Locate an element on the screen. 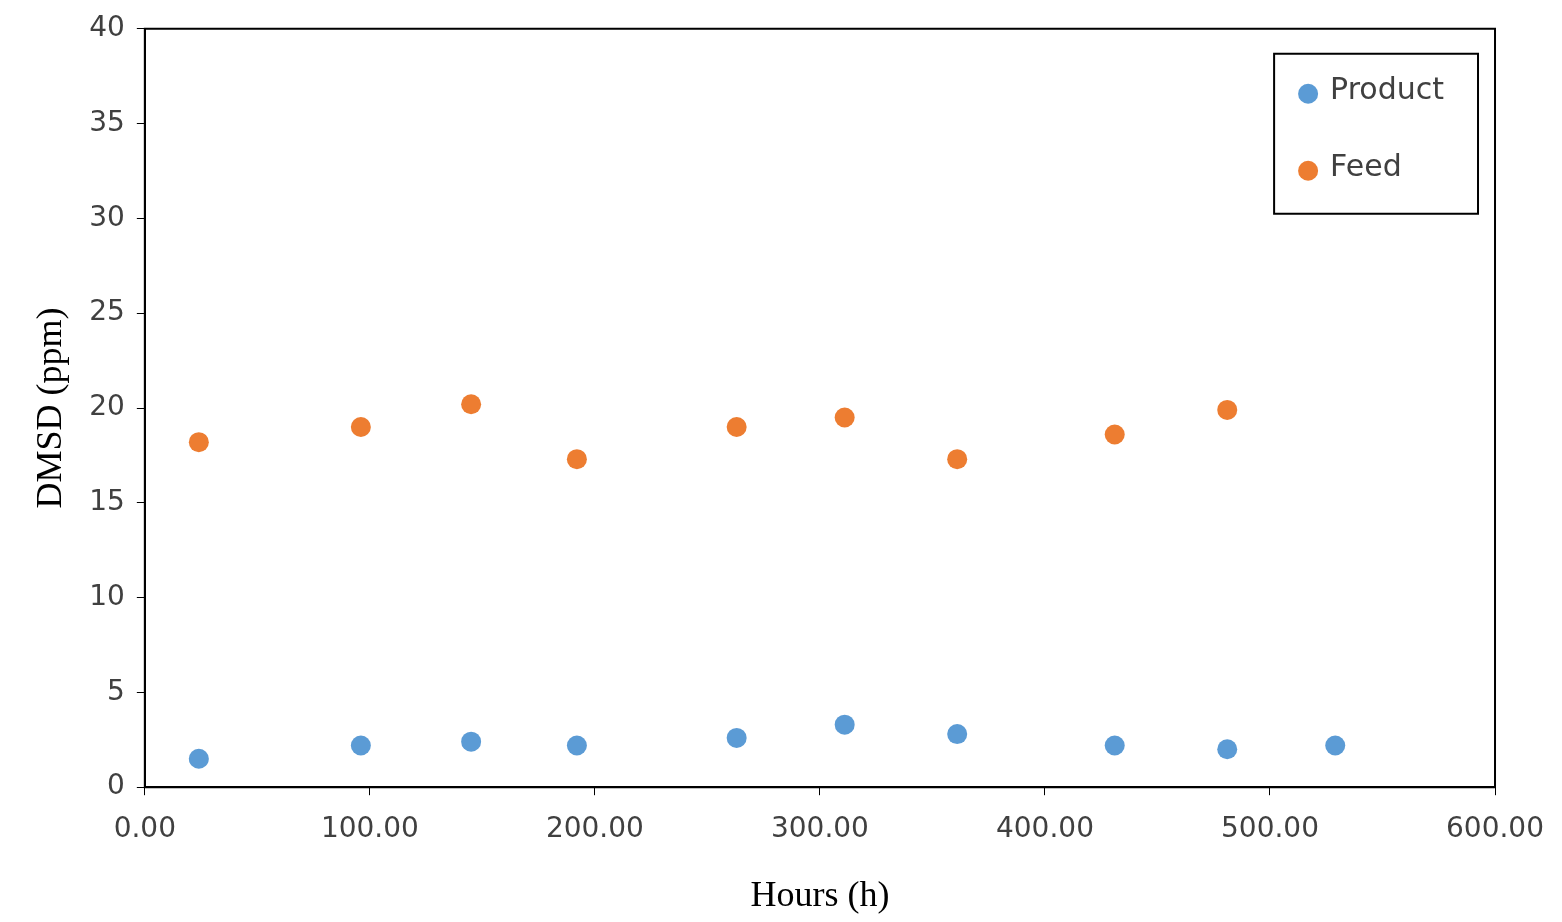 This screenshot has height=922, width=1562. y-tick-label: 20 is located at coordinates (107, 406).